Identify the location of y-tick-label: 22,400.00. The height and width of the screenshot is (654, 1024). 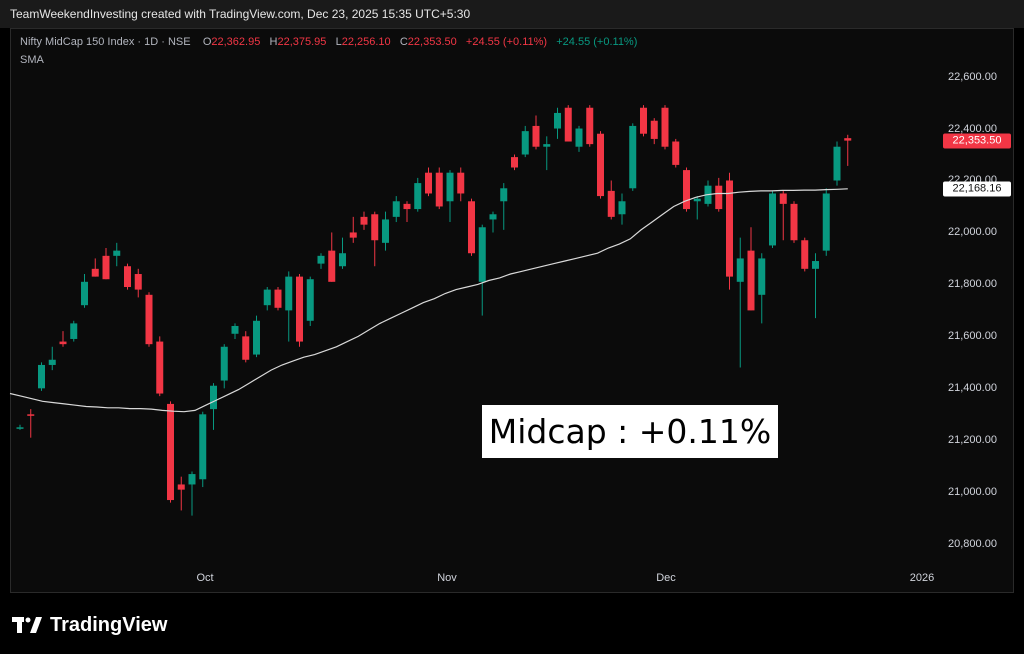
(972, 128).